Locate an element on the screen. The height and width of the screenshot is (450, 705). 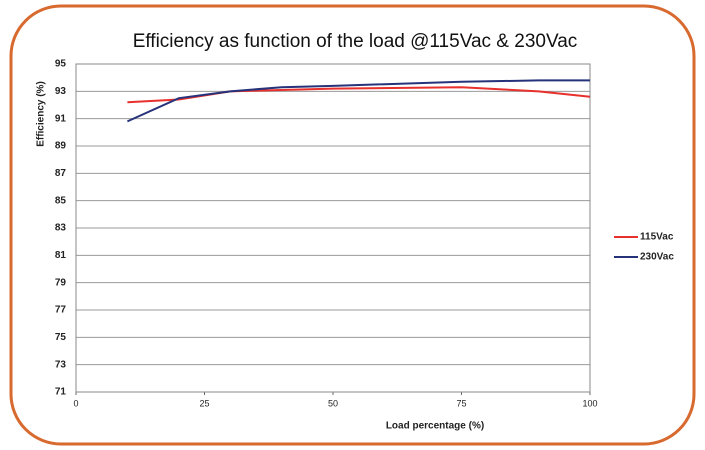
y-tick-label: 79 is located at coordinates (61, 282).